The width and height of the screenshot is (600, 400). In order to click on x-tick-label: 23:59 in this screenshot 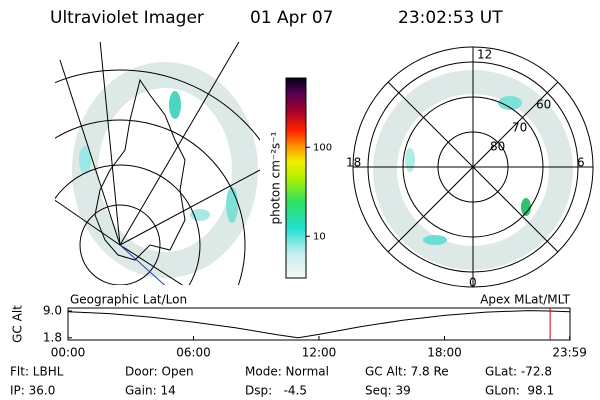, I will do `click(569, 353)`.